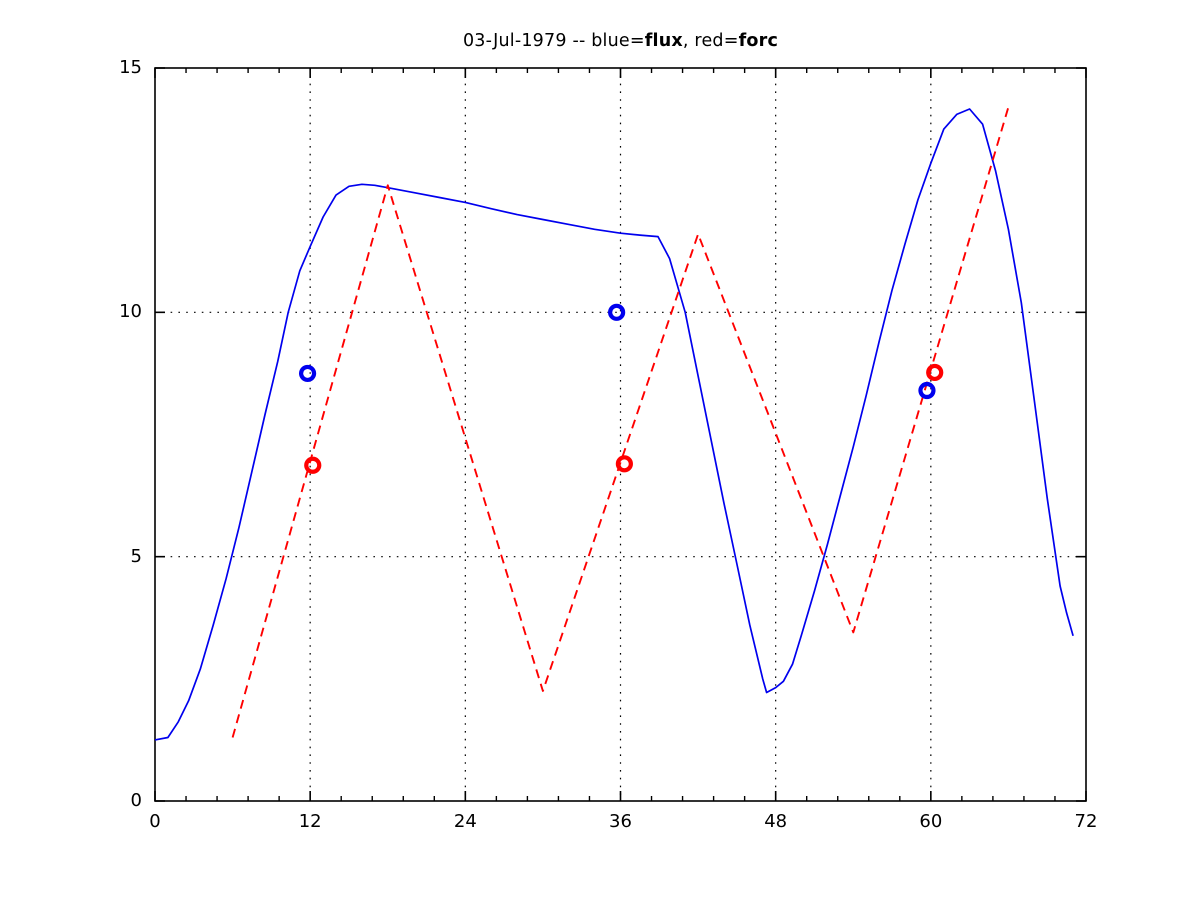 The height and width of the screenshot is (900, 1200). I want to click on x-tick-label-48: 48, so click(776, 821).